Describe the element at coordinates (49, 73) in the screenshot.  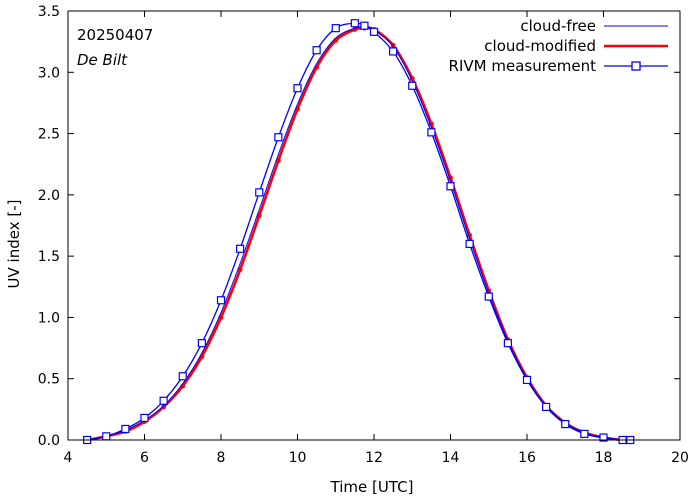
I see `y-tick-label: 3.0` at that location.